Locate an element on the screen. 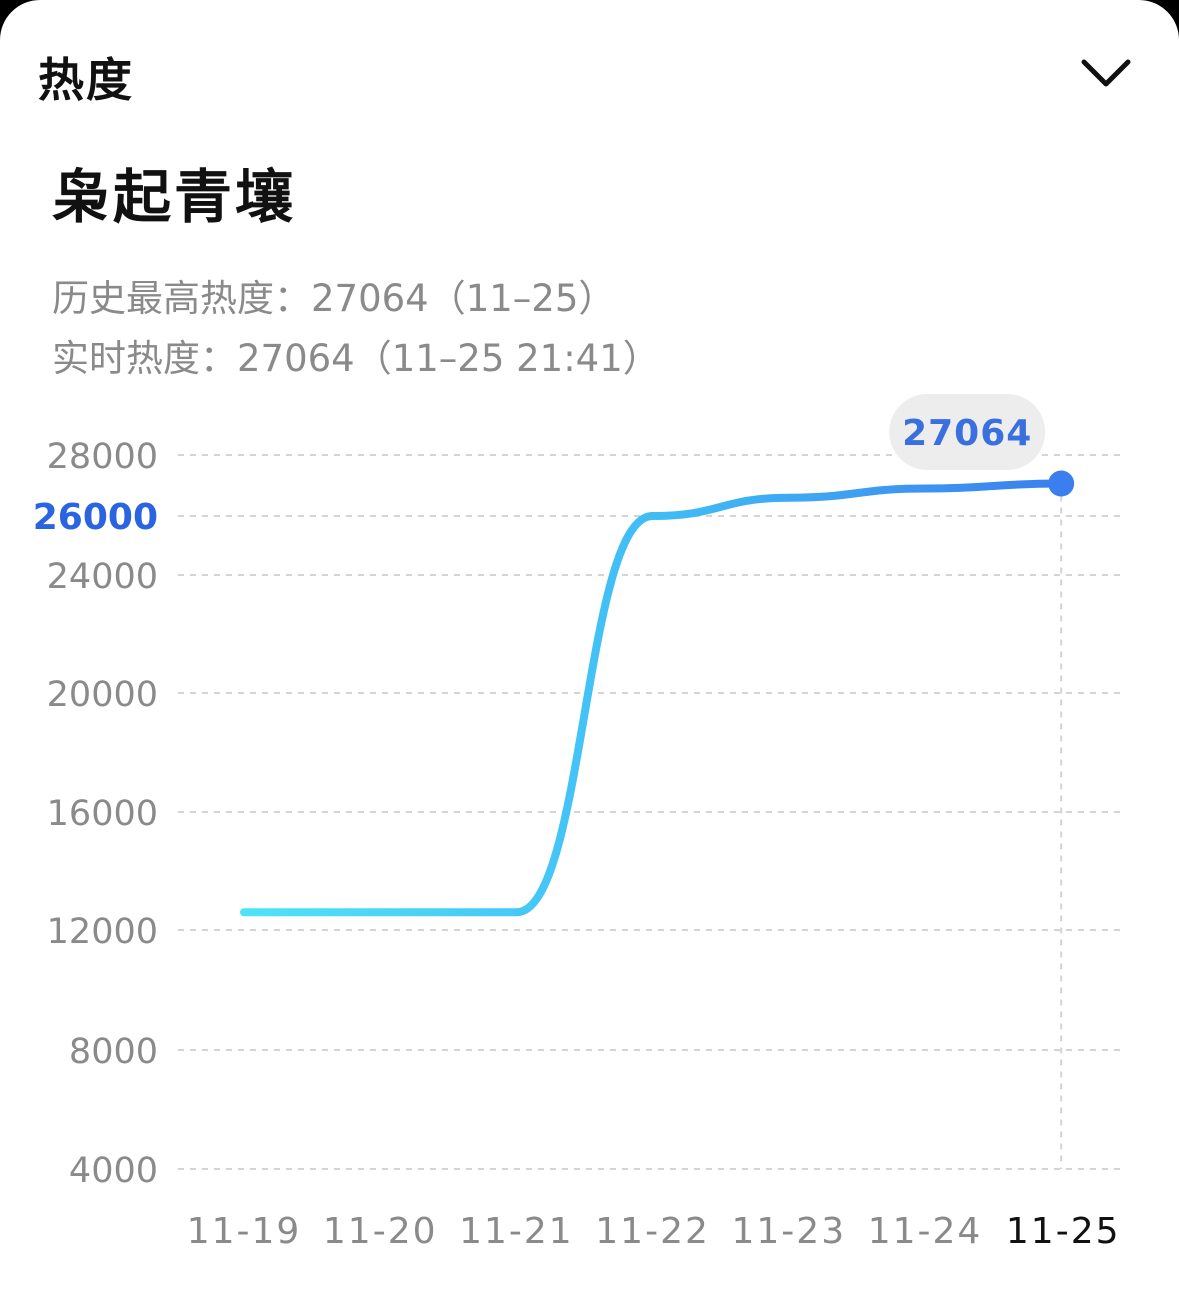 Image resolution: width=1179 pixels, height=1300 pixels. tooltip-bubble is located at coordinates (967, 432).